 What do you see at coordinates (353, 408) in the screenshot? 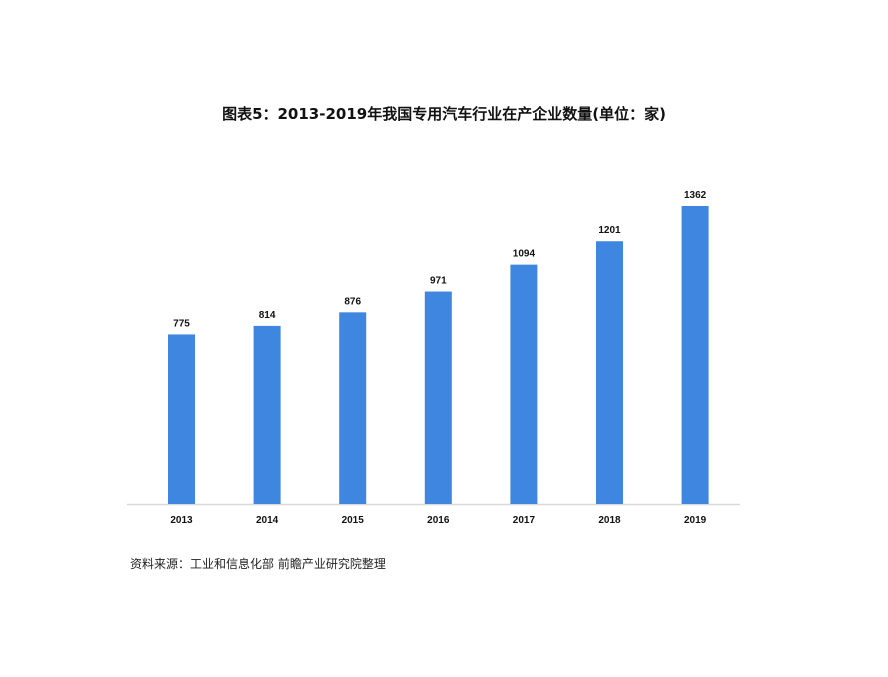
I see `bar-2015` at bounding box center [353, 408].